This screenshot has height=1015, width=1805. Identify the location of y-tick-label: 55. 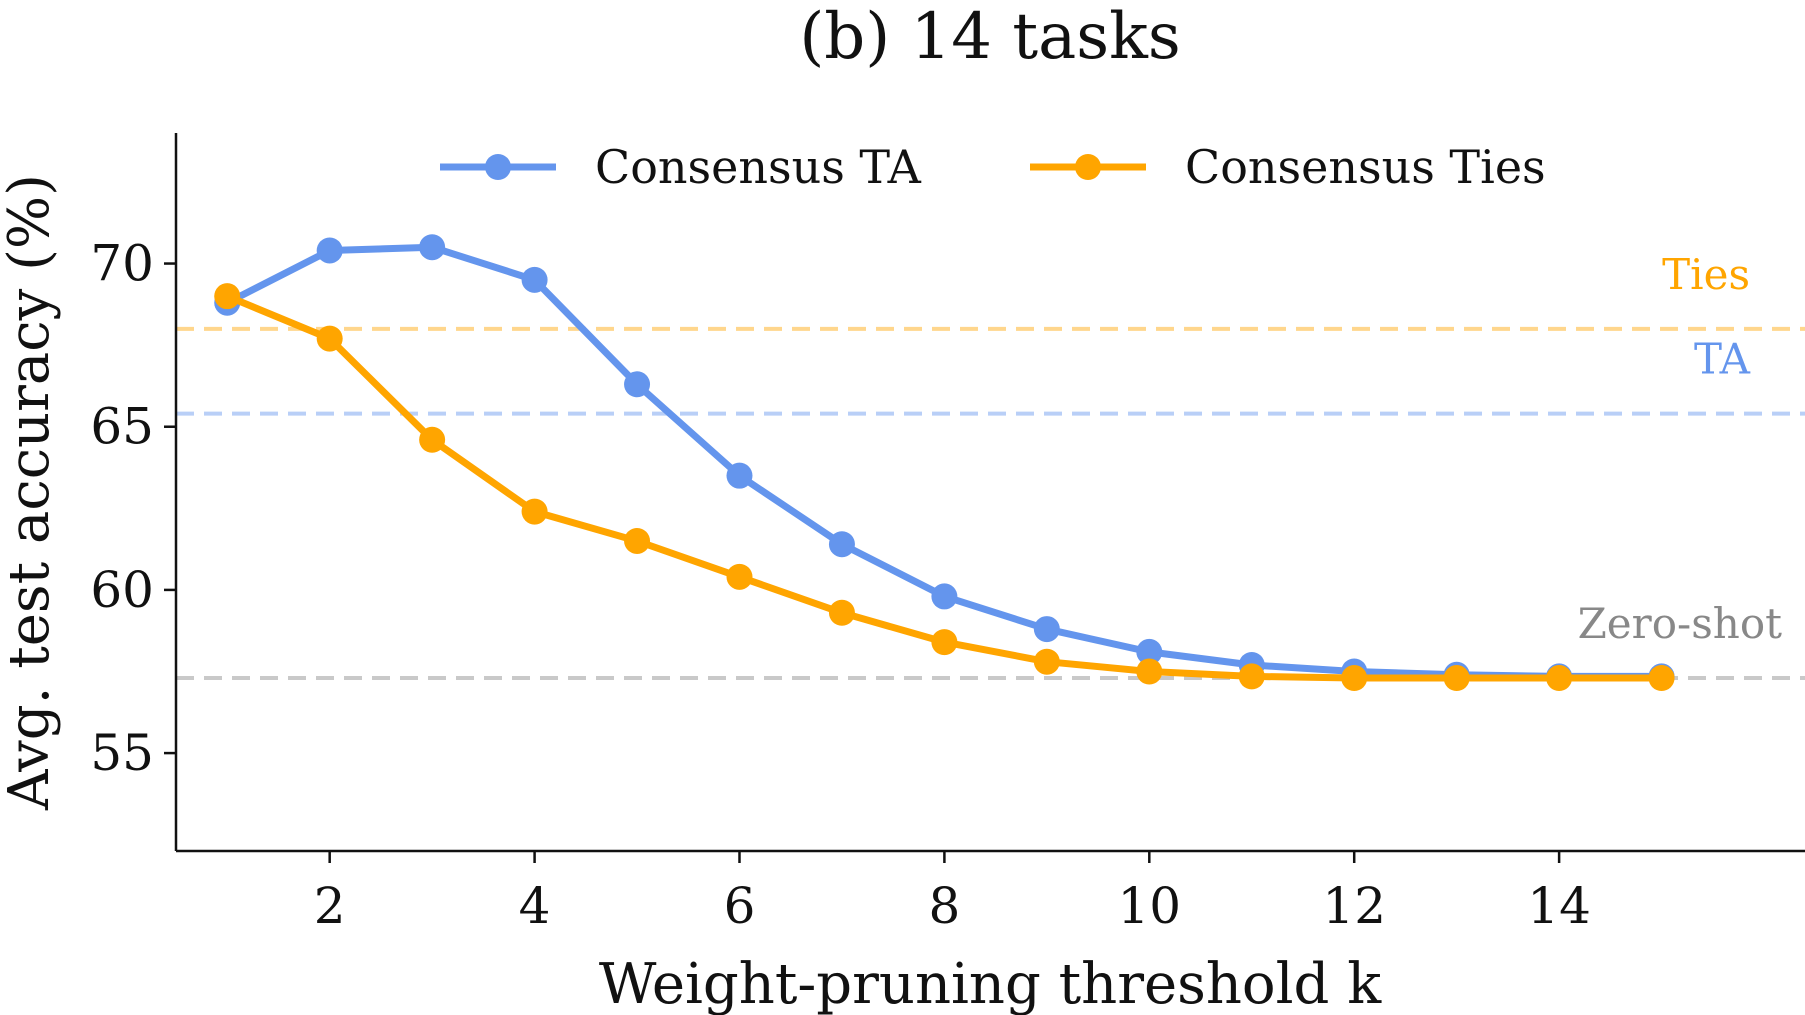
(122, 753).